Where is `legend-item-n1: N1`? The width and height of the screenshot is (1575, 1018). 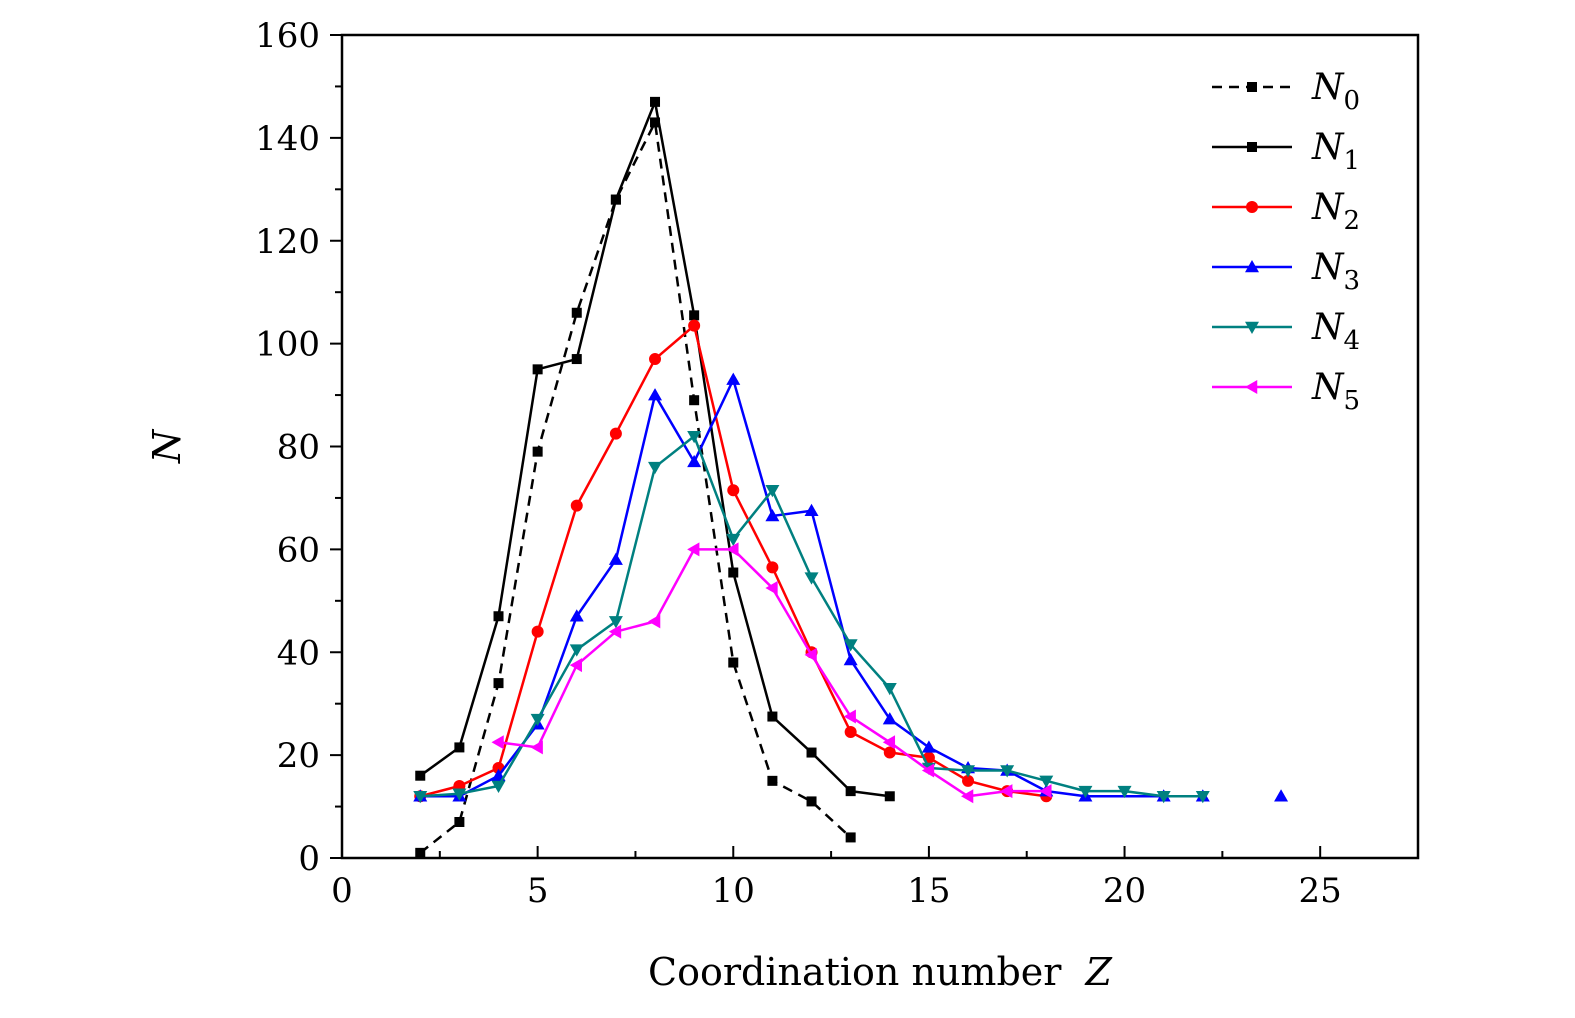
legend-item-n1: N1 is located at coordinates (1286, 151).